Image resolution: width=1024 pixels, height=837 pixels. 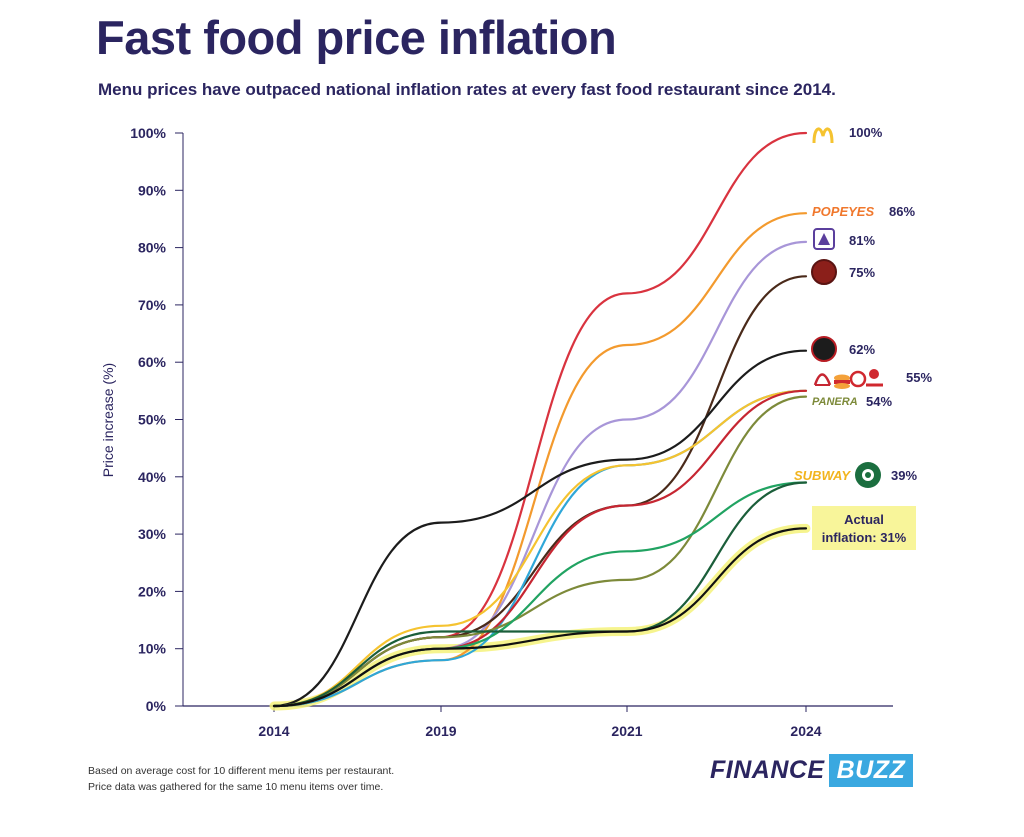 I want to click on end-label-panera: 54%, so click(x=879, y=401).